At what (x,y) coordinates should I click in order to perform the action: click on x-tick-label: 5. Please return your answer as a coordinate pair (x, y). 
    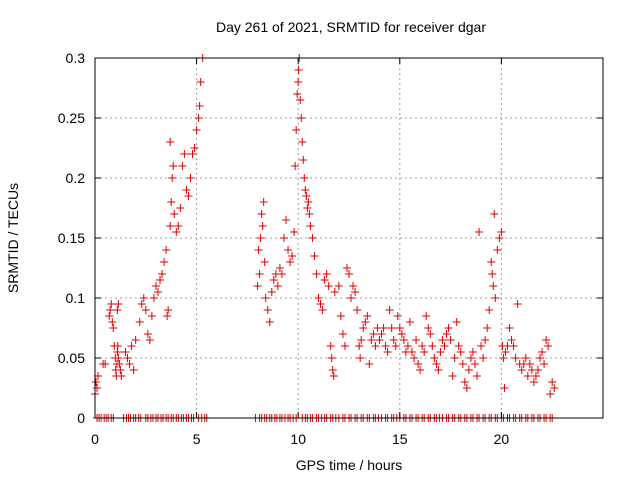
    Looking at the image, I should click on (197, 439).